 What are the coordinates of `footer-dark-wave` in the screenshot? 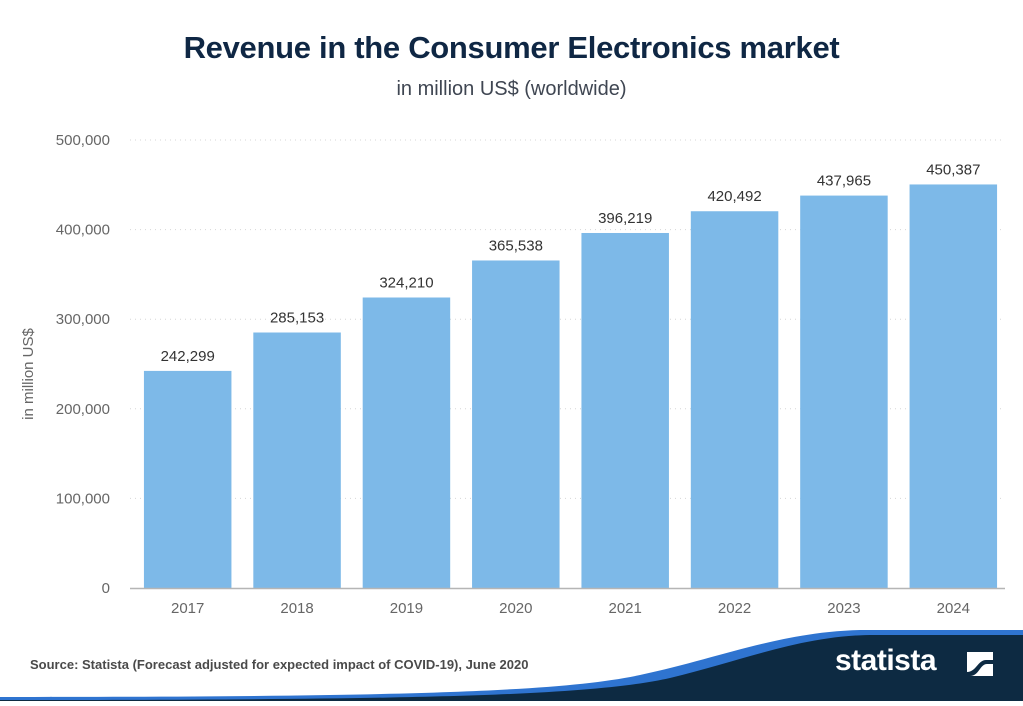 It's located at (511, 668).